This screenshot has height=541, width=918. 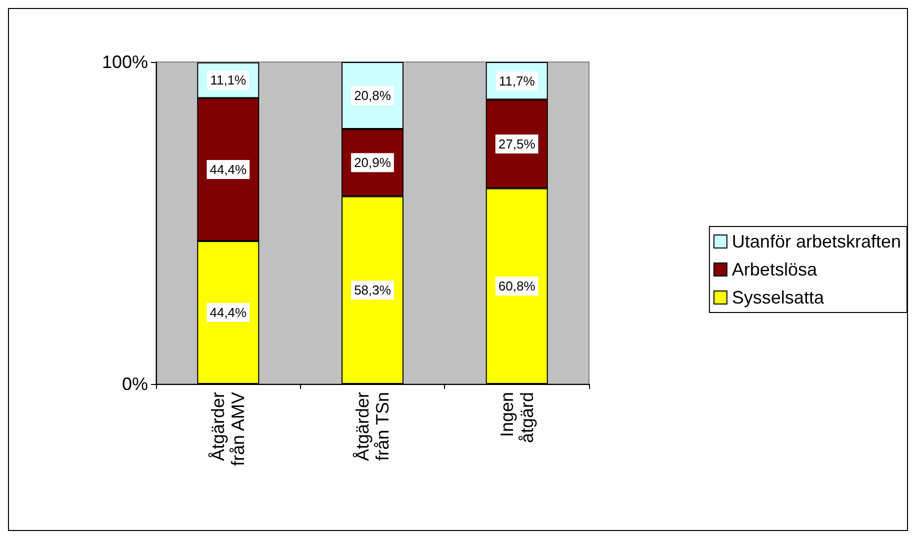 I want to click on x-tick-label: Ingen åtgärd, so click(x=516, y=418).